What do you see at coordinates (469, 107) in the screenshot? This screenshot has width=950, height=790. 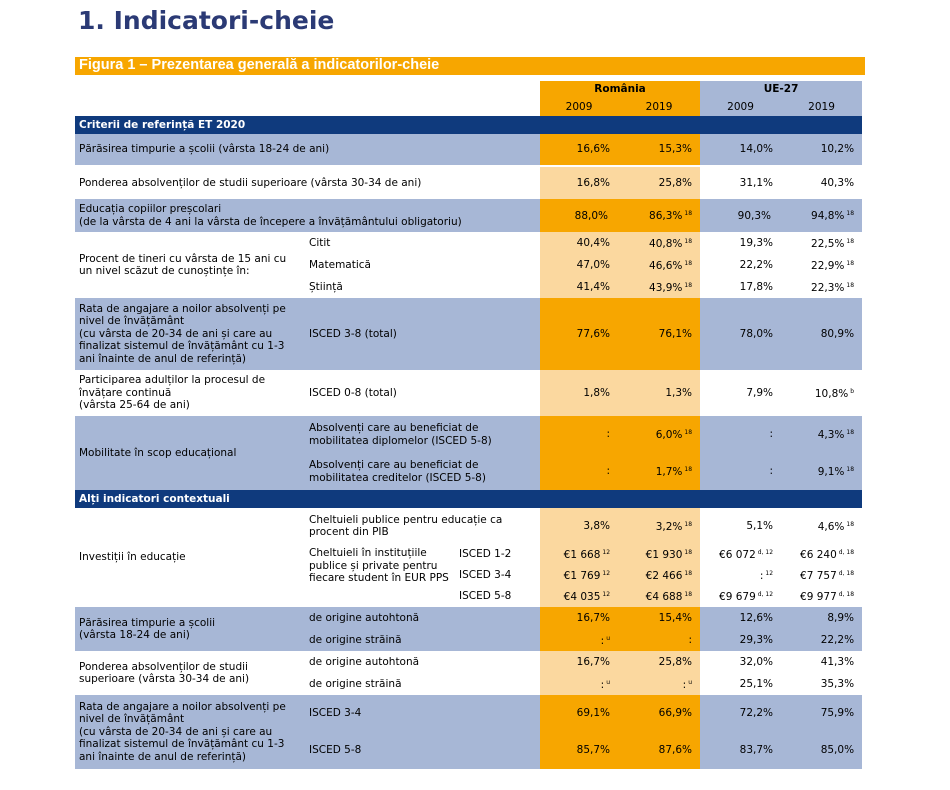 I see `header-row-years: 2009 2019 2009 2019` at bounding box center [469, 107].